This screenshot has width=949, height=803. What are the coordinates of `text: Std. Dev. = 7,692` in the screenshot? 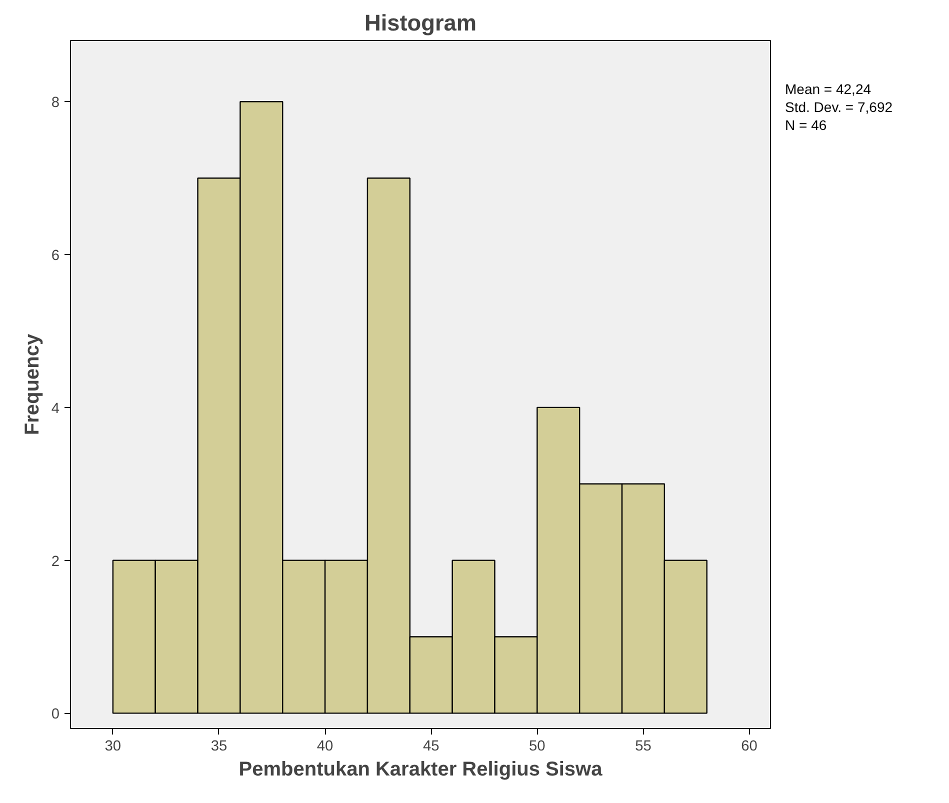 It's located at (839, 107).